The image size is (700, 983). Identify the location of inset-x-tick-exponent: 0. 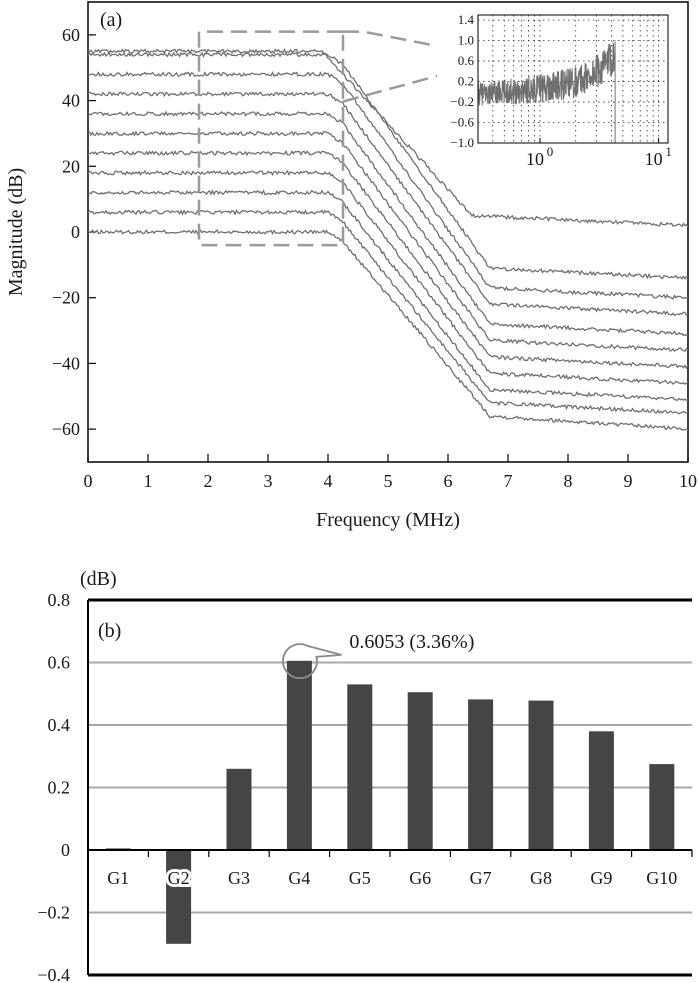
(550, 151).